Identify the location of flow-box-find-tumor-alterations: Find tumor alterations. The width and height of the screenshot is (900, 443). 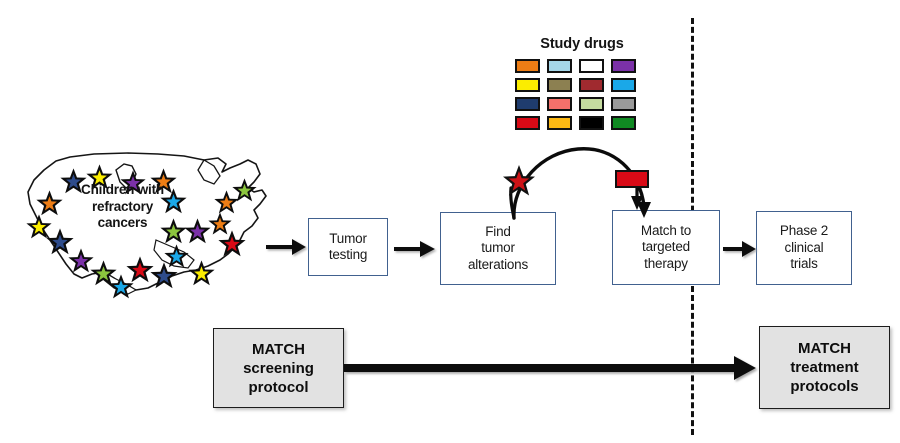
(498, 248).